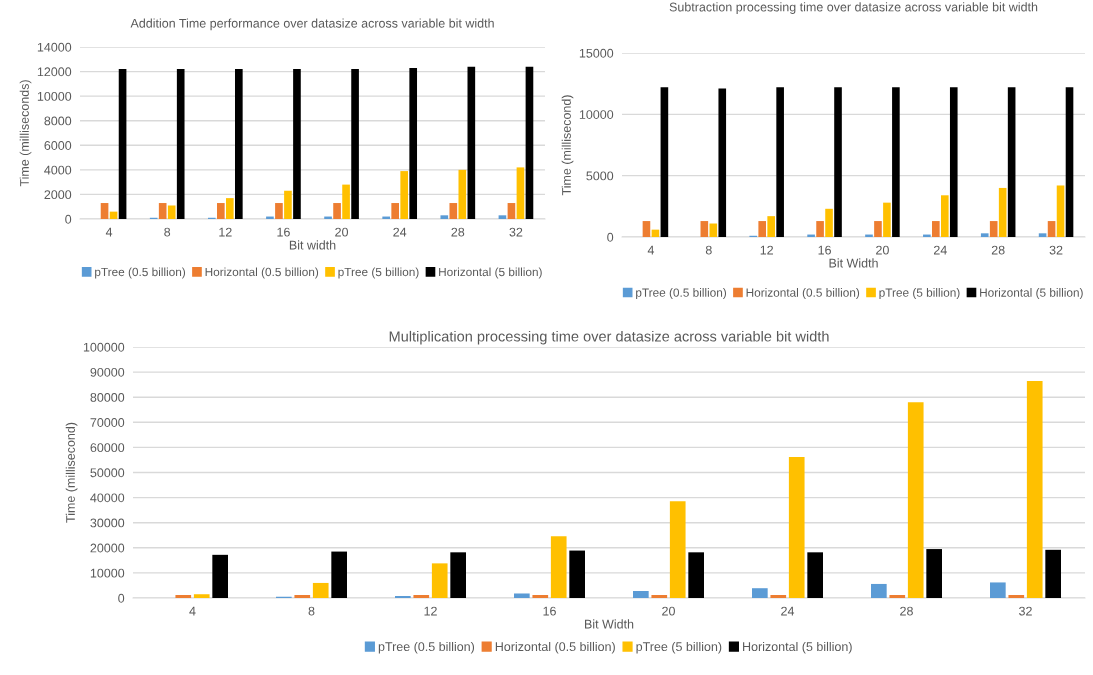  I want to click on legend-label: Horizontal (5 billion), so click(490, 273).